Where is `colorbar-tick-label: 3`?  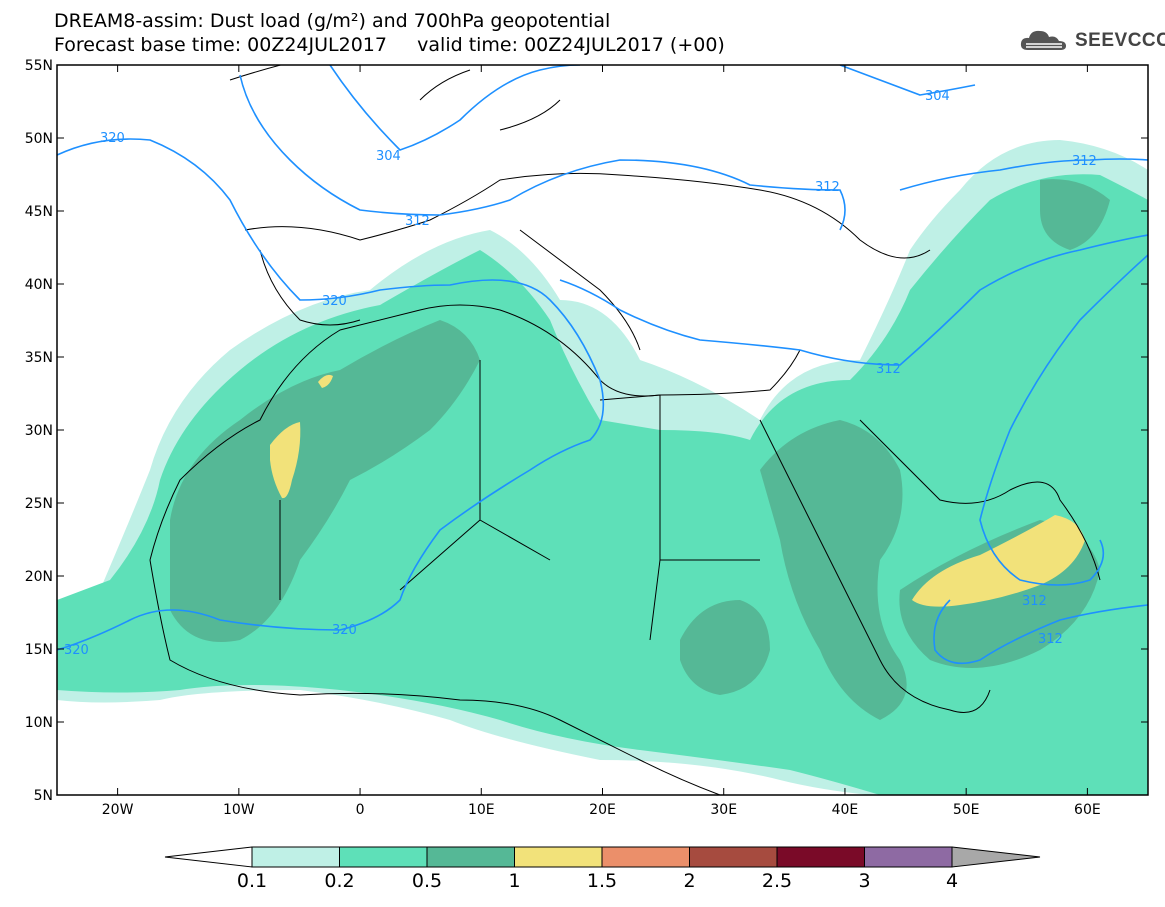
colorbar-tick-label: 3 is located at coordinates (864, 881).